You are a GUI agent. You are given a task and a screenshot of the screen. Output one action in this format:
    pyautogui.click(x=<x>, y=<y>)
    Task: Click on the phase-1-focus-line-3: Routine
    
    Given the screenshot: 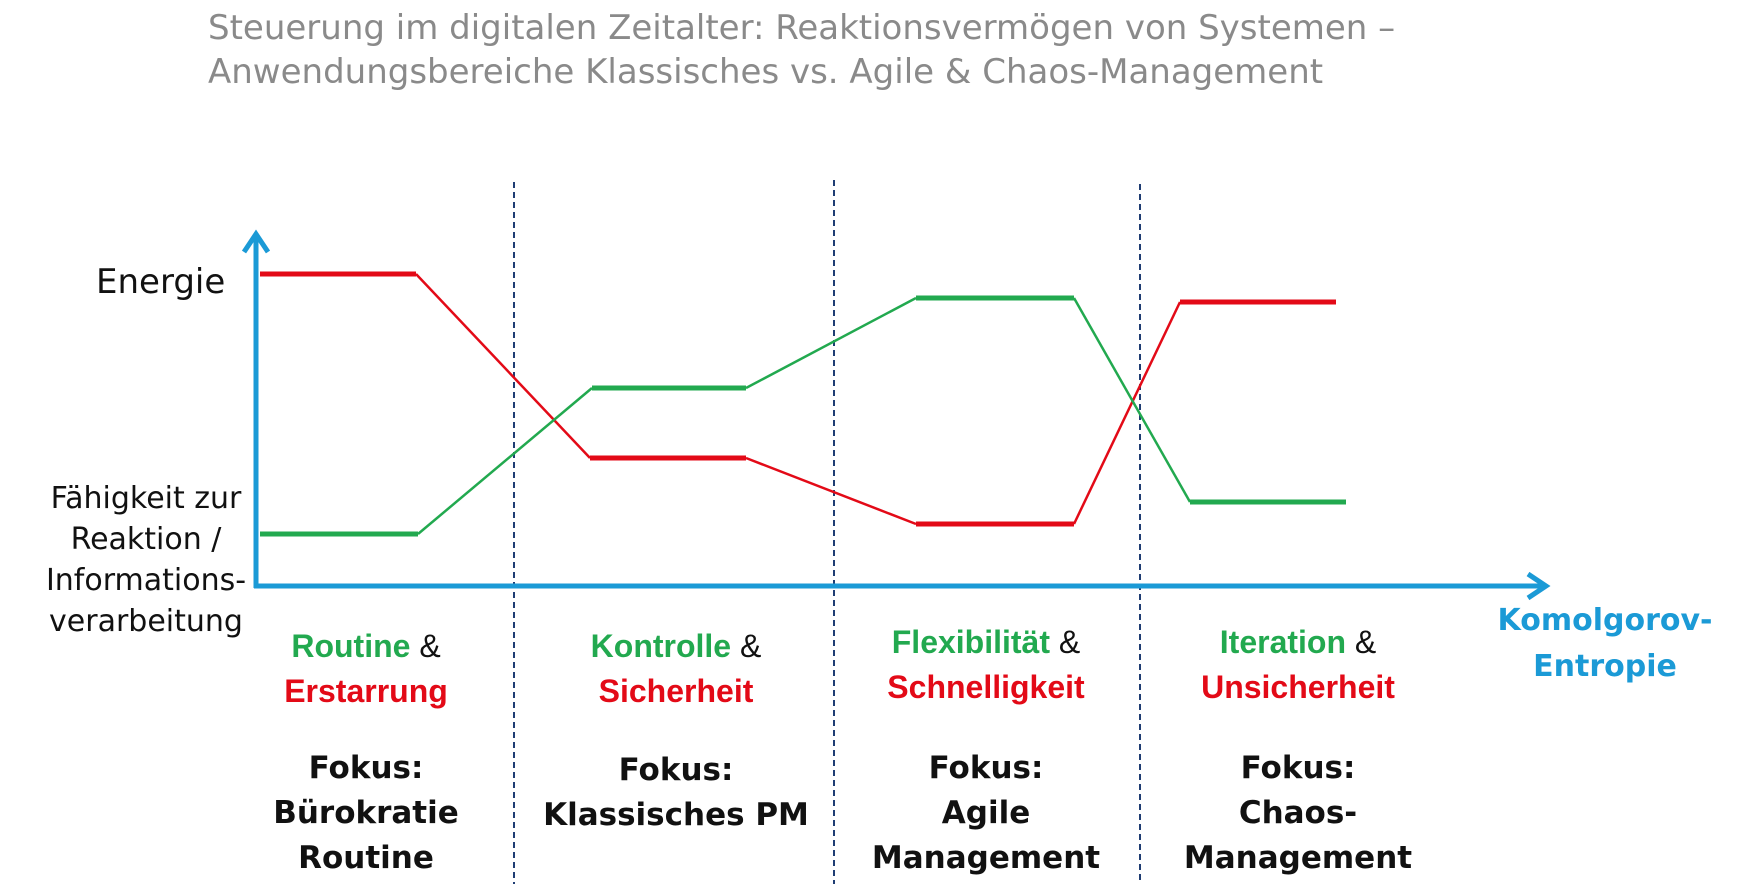 What is the action you would take?
    pyautogui.click(x=366, y=858)
    